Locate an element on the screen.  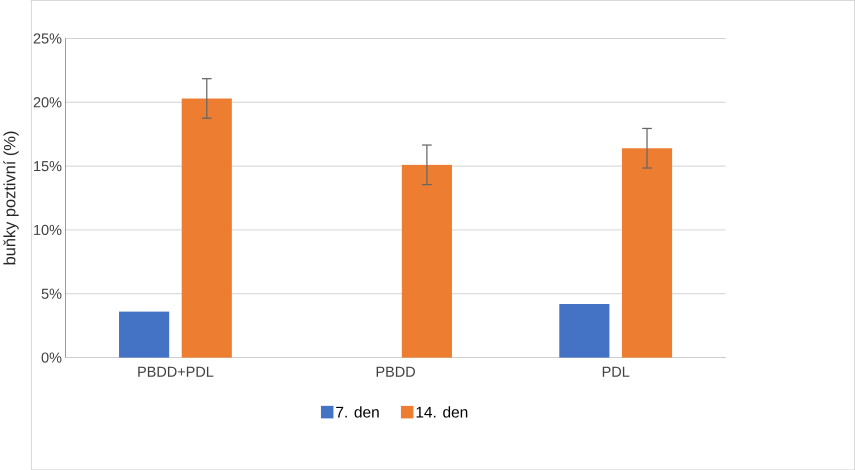
y-tick-label: 20% is located at coordinates (48, 102).